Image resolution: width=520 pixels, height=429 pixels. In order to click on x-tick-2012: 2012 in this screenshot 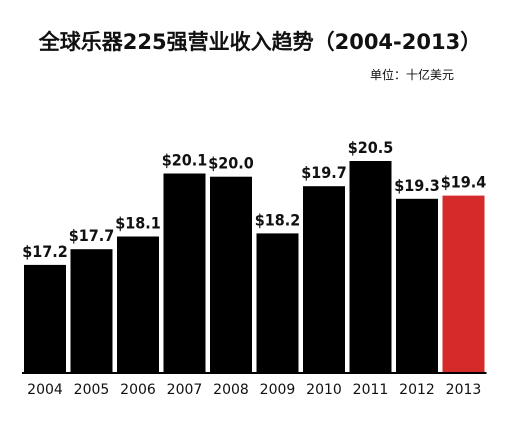, I will do `click(417, 390)`.